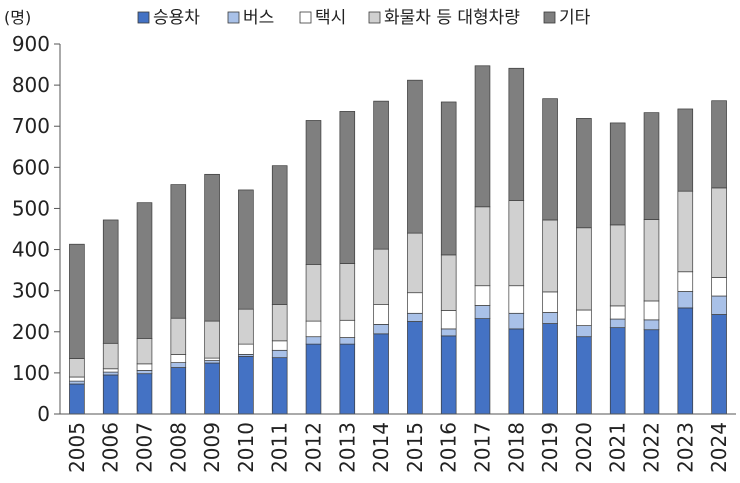 The width and height of the screenshot is (740, 483). I want to click on bar-stack-2017, so click(482, 240).